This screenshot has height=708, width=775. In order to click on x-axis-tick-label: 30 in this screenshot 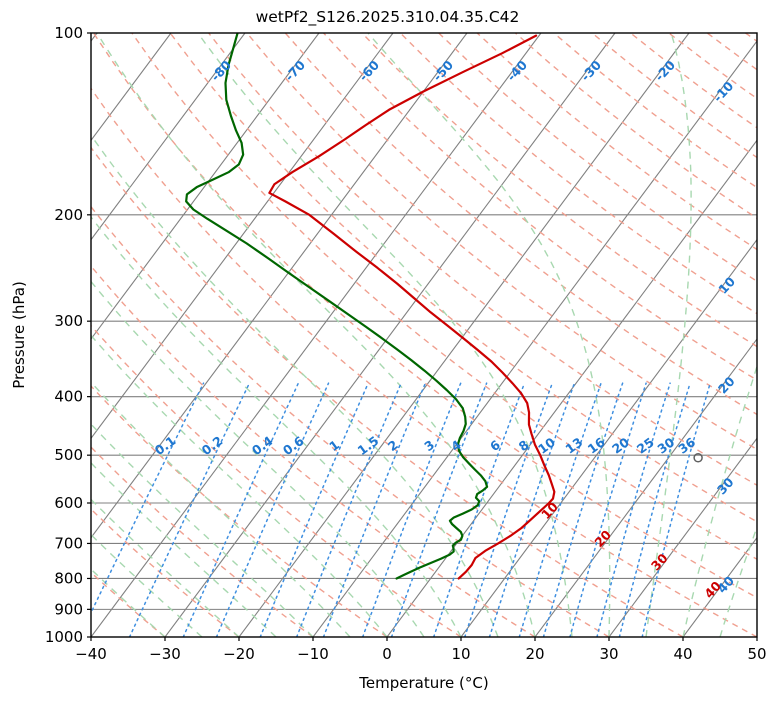, I will do `click(608, 654)`.